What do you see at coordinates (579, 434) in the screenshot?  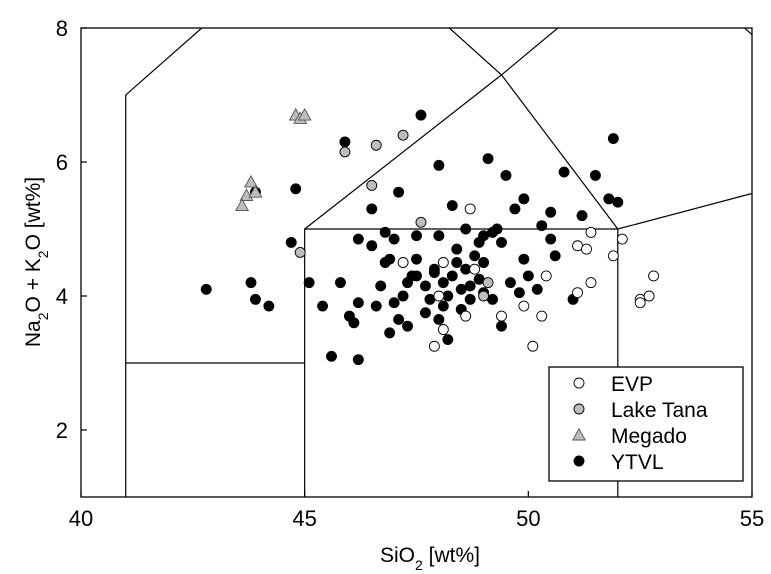 I see `legend-marker-megado` at bounding box center [579, 434].